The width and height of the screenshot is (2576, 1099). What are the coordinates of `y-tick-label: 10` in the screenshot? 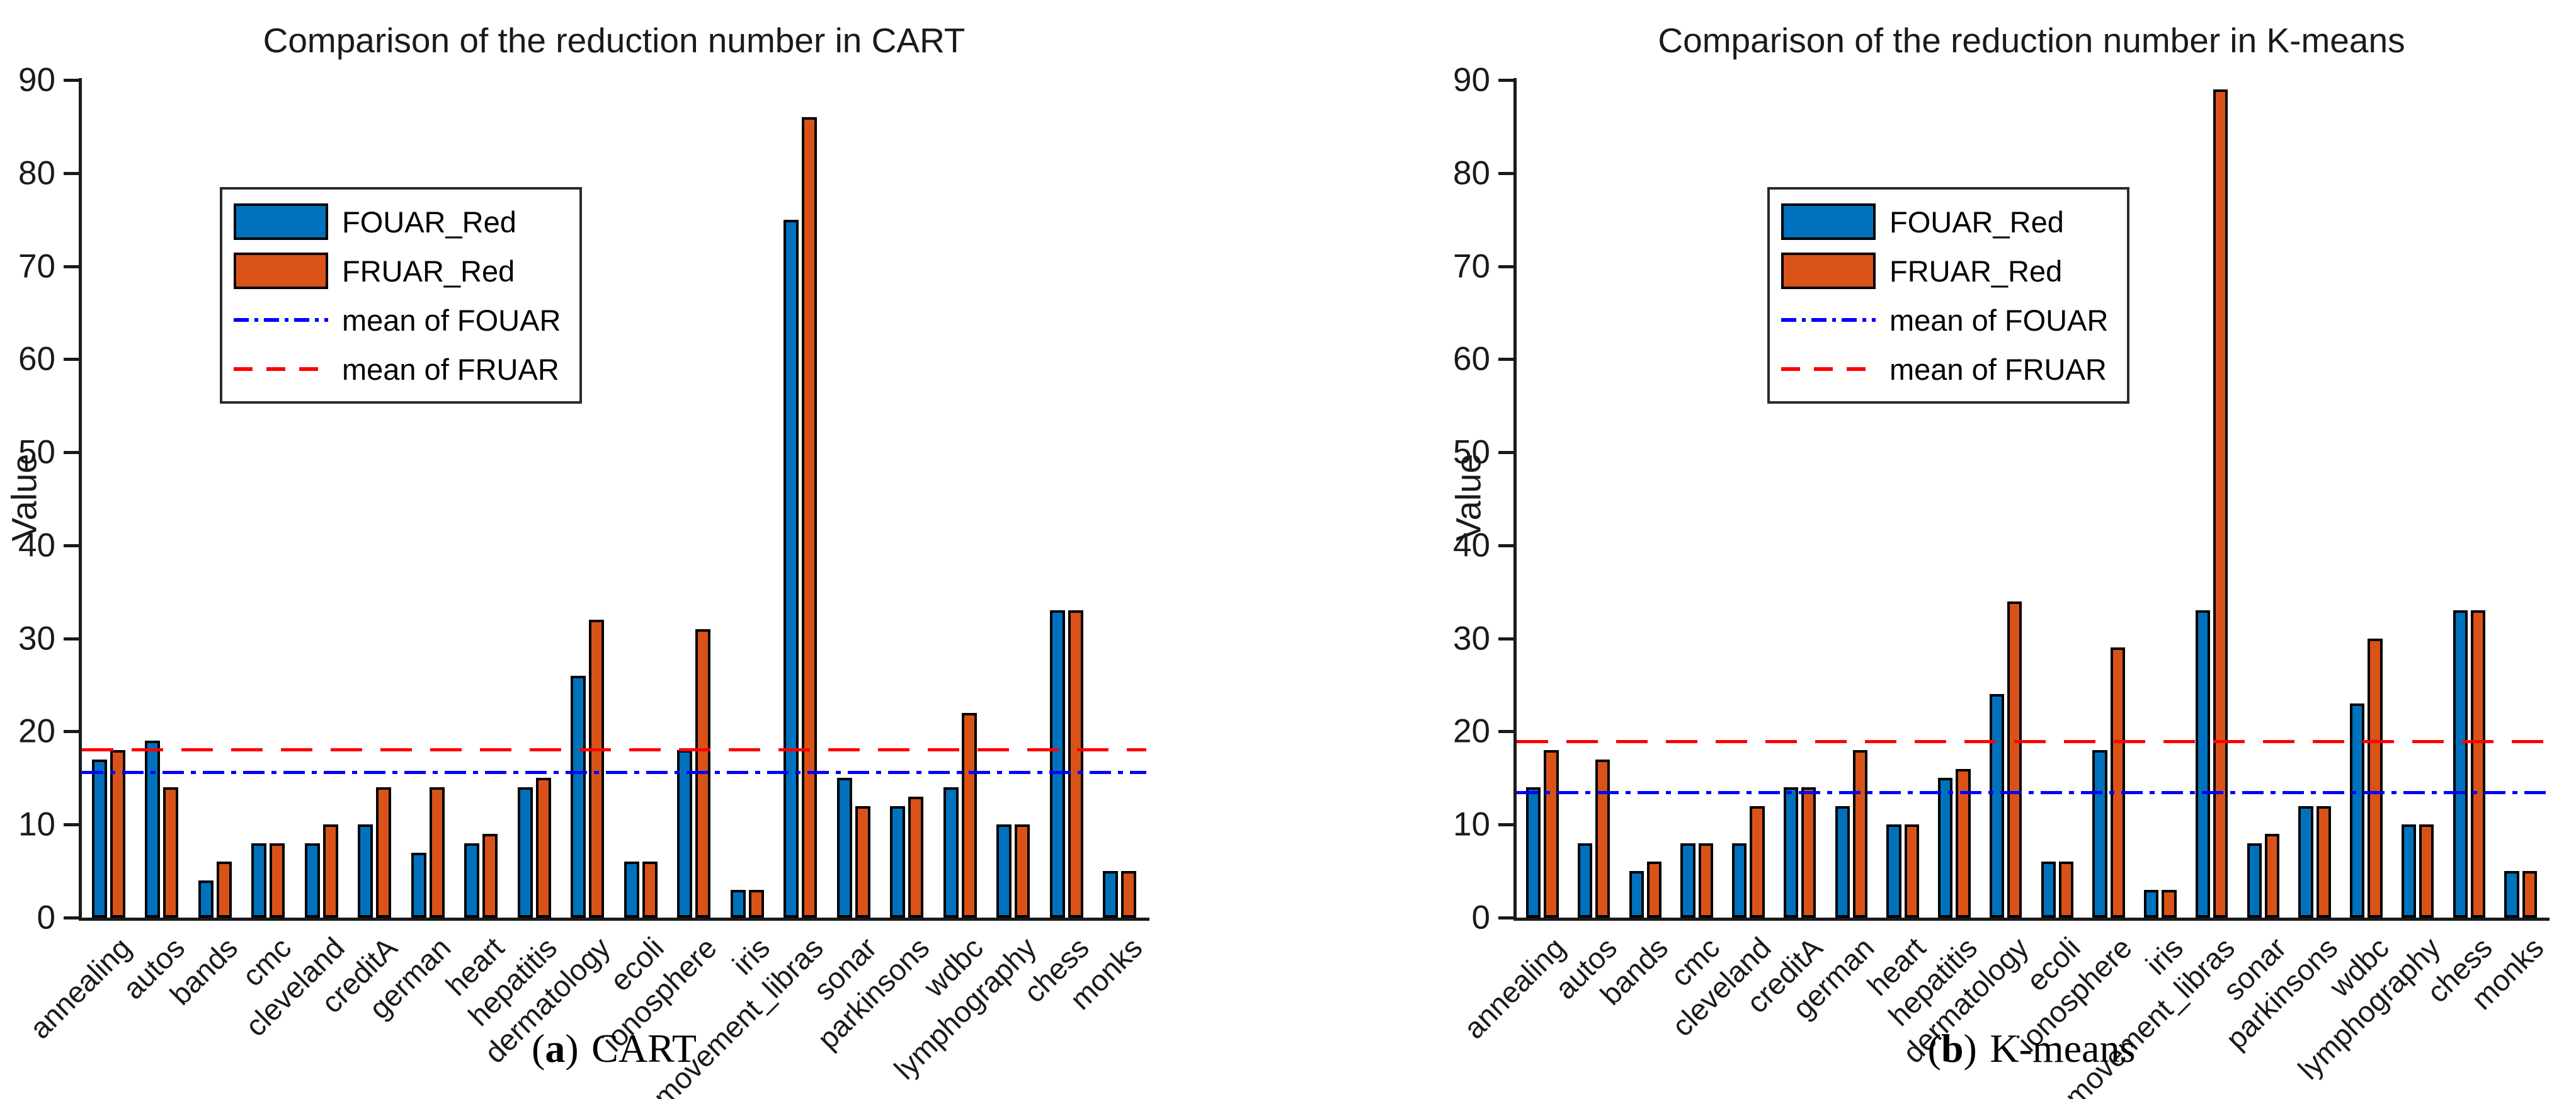 It's located at (1471, 824).